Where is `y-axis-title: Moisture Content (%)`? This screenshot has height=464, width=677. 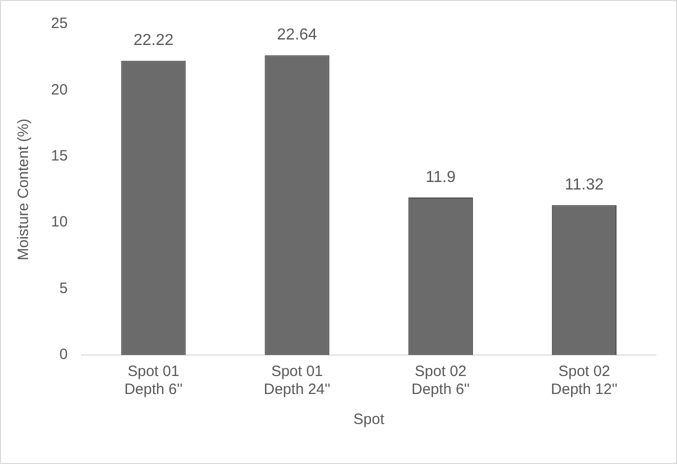 y-axis-title: Moisture Content (%) is located at coordinates (23, 189).